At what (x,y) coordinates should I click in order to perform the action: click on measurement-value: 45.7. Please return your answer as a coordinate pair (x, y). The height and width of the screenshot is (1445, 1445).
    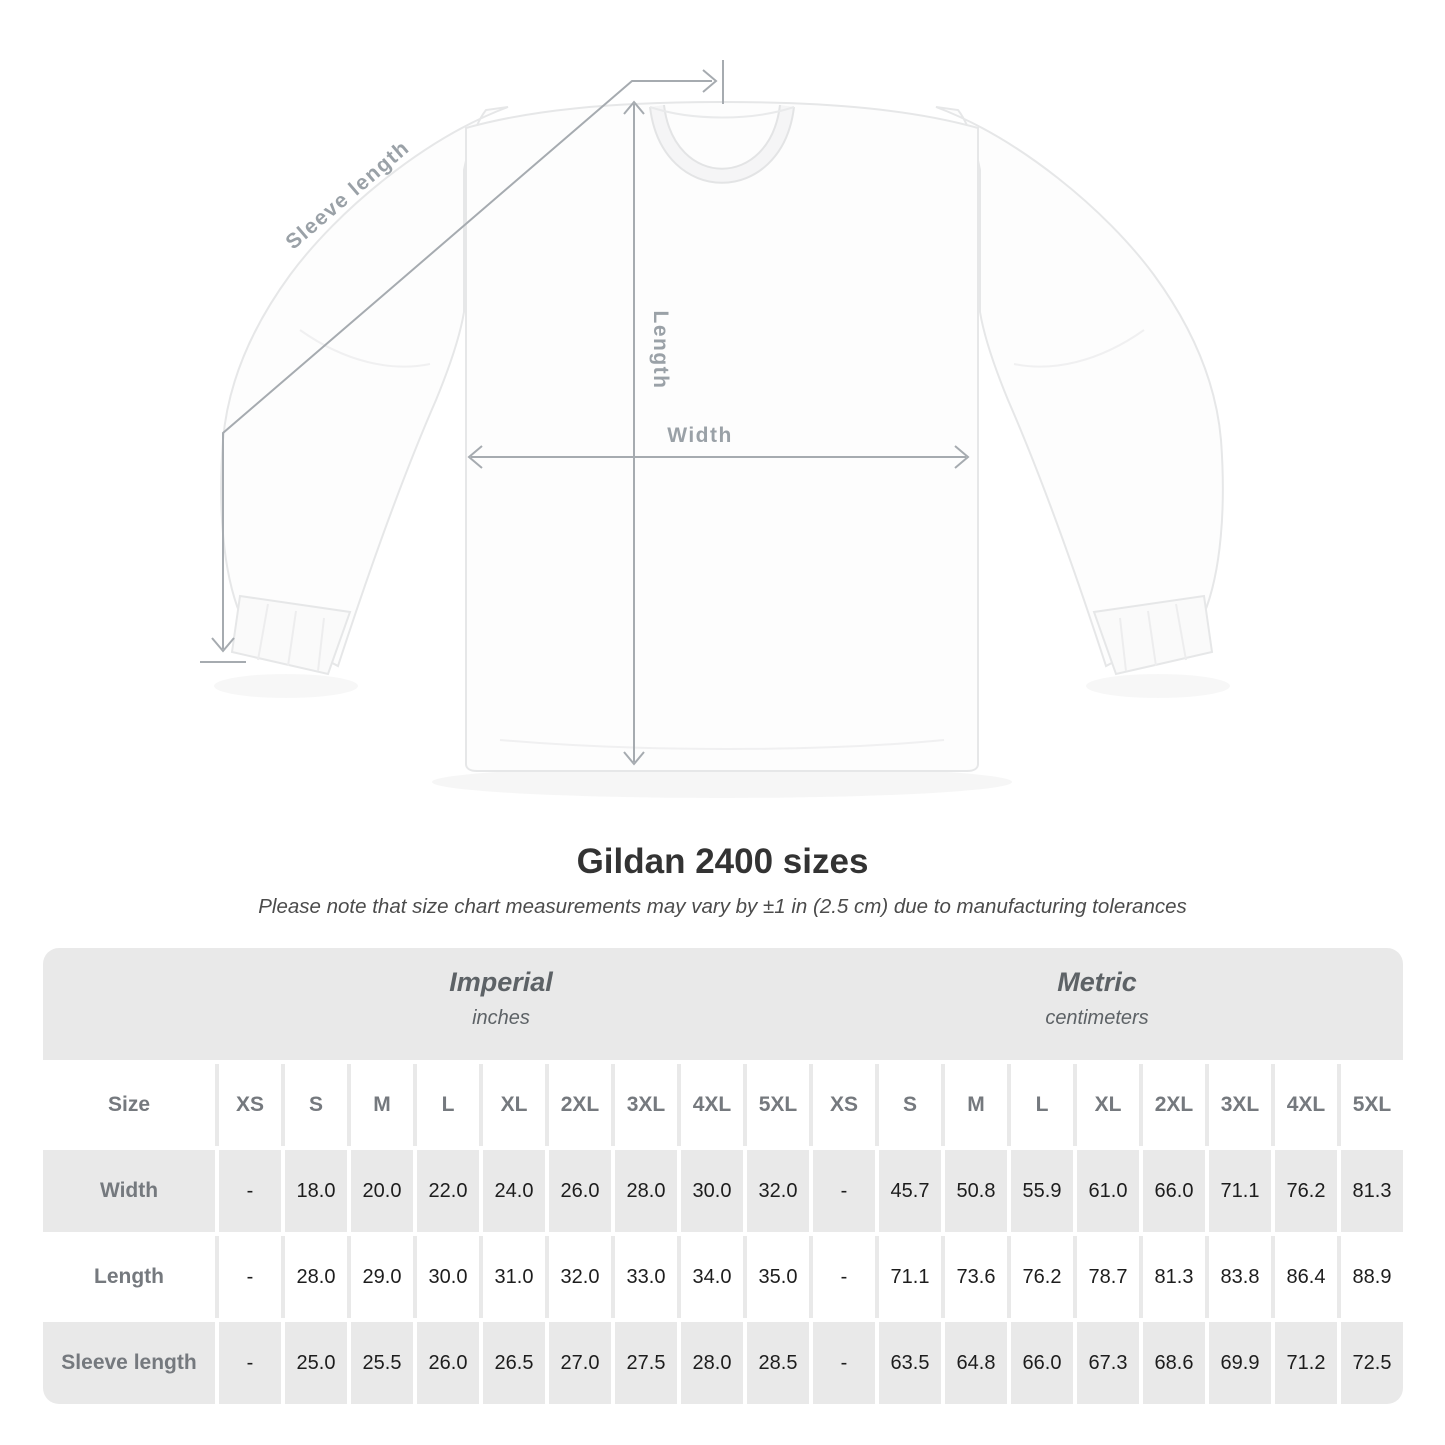
    Looking at the image, I should click on (910, 1191).